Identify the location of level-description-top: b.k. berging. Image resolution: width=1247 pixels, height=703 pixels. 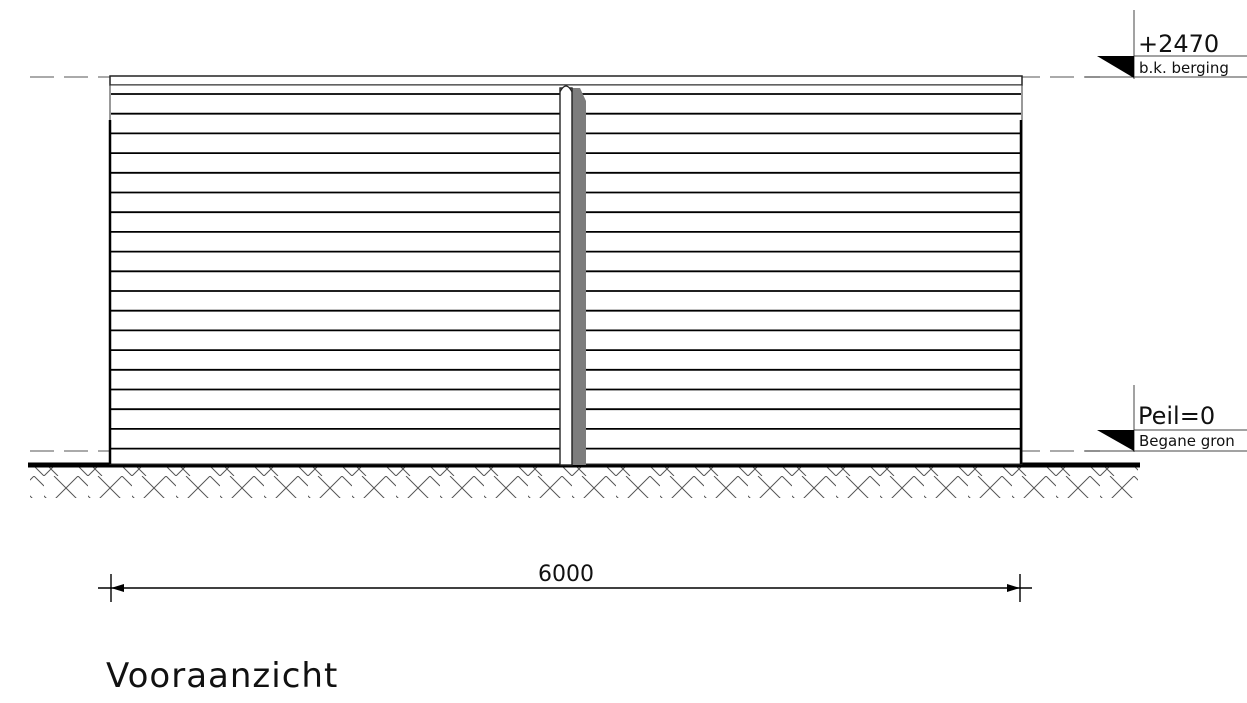
(1184, 68).